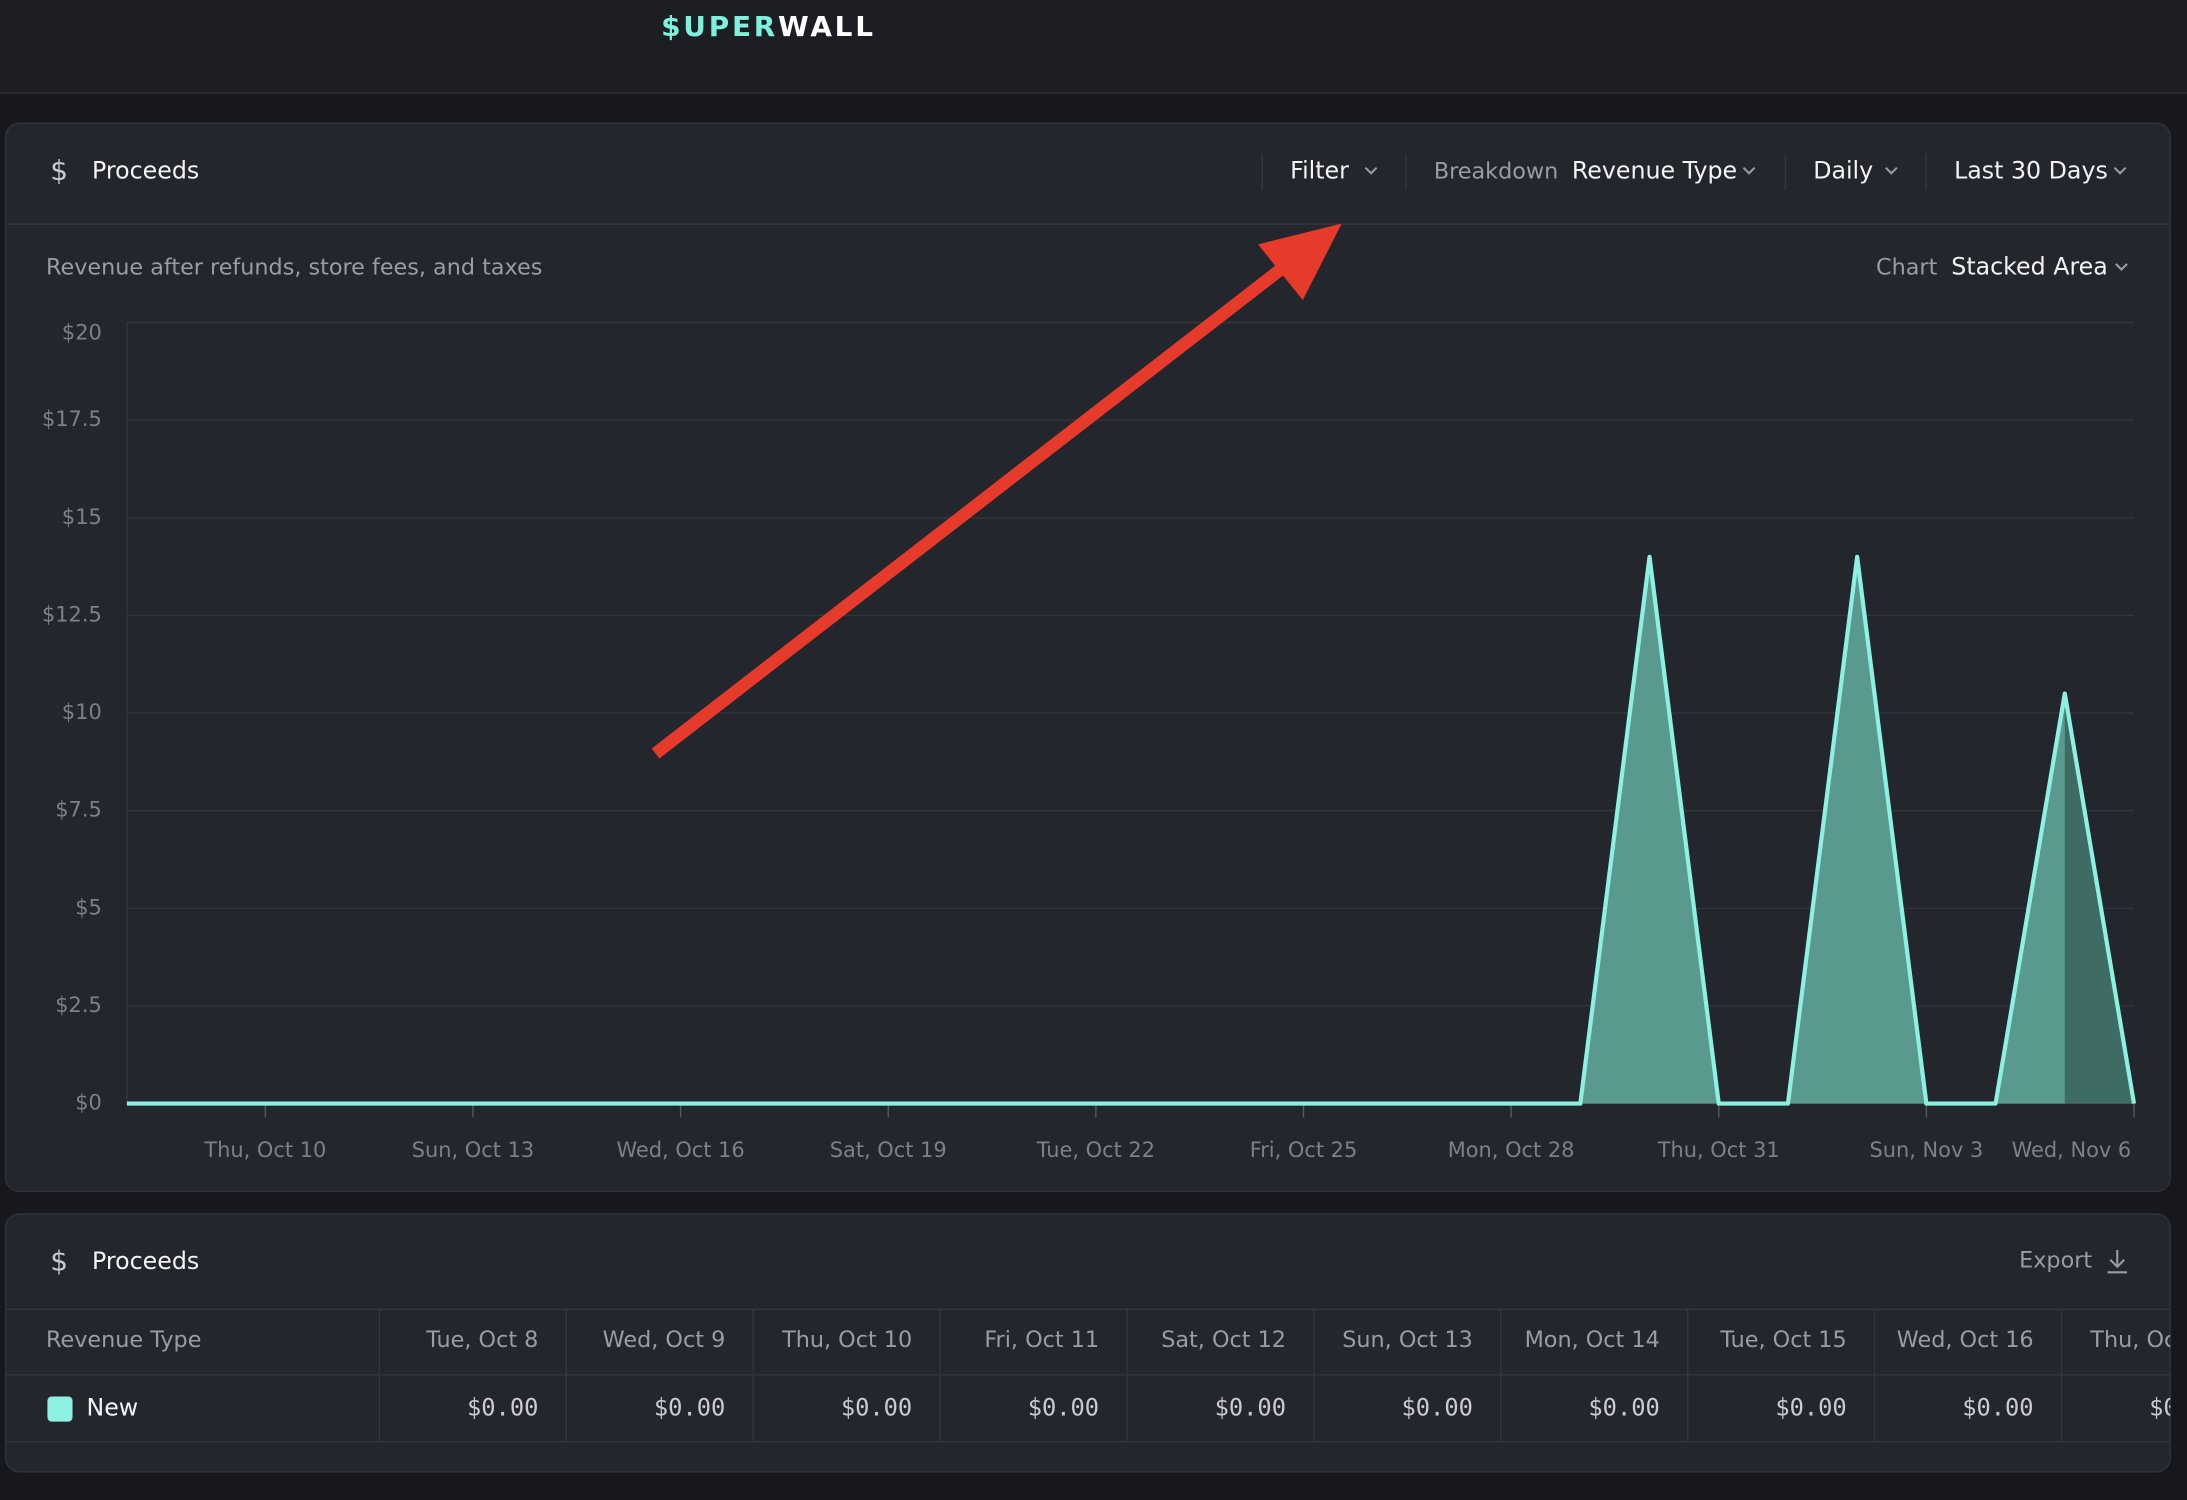  I want to click on logo-rest: WALL, so click(827, 26).